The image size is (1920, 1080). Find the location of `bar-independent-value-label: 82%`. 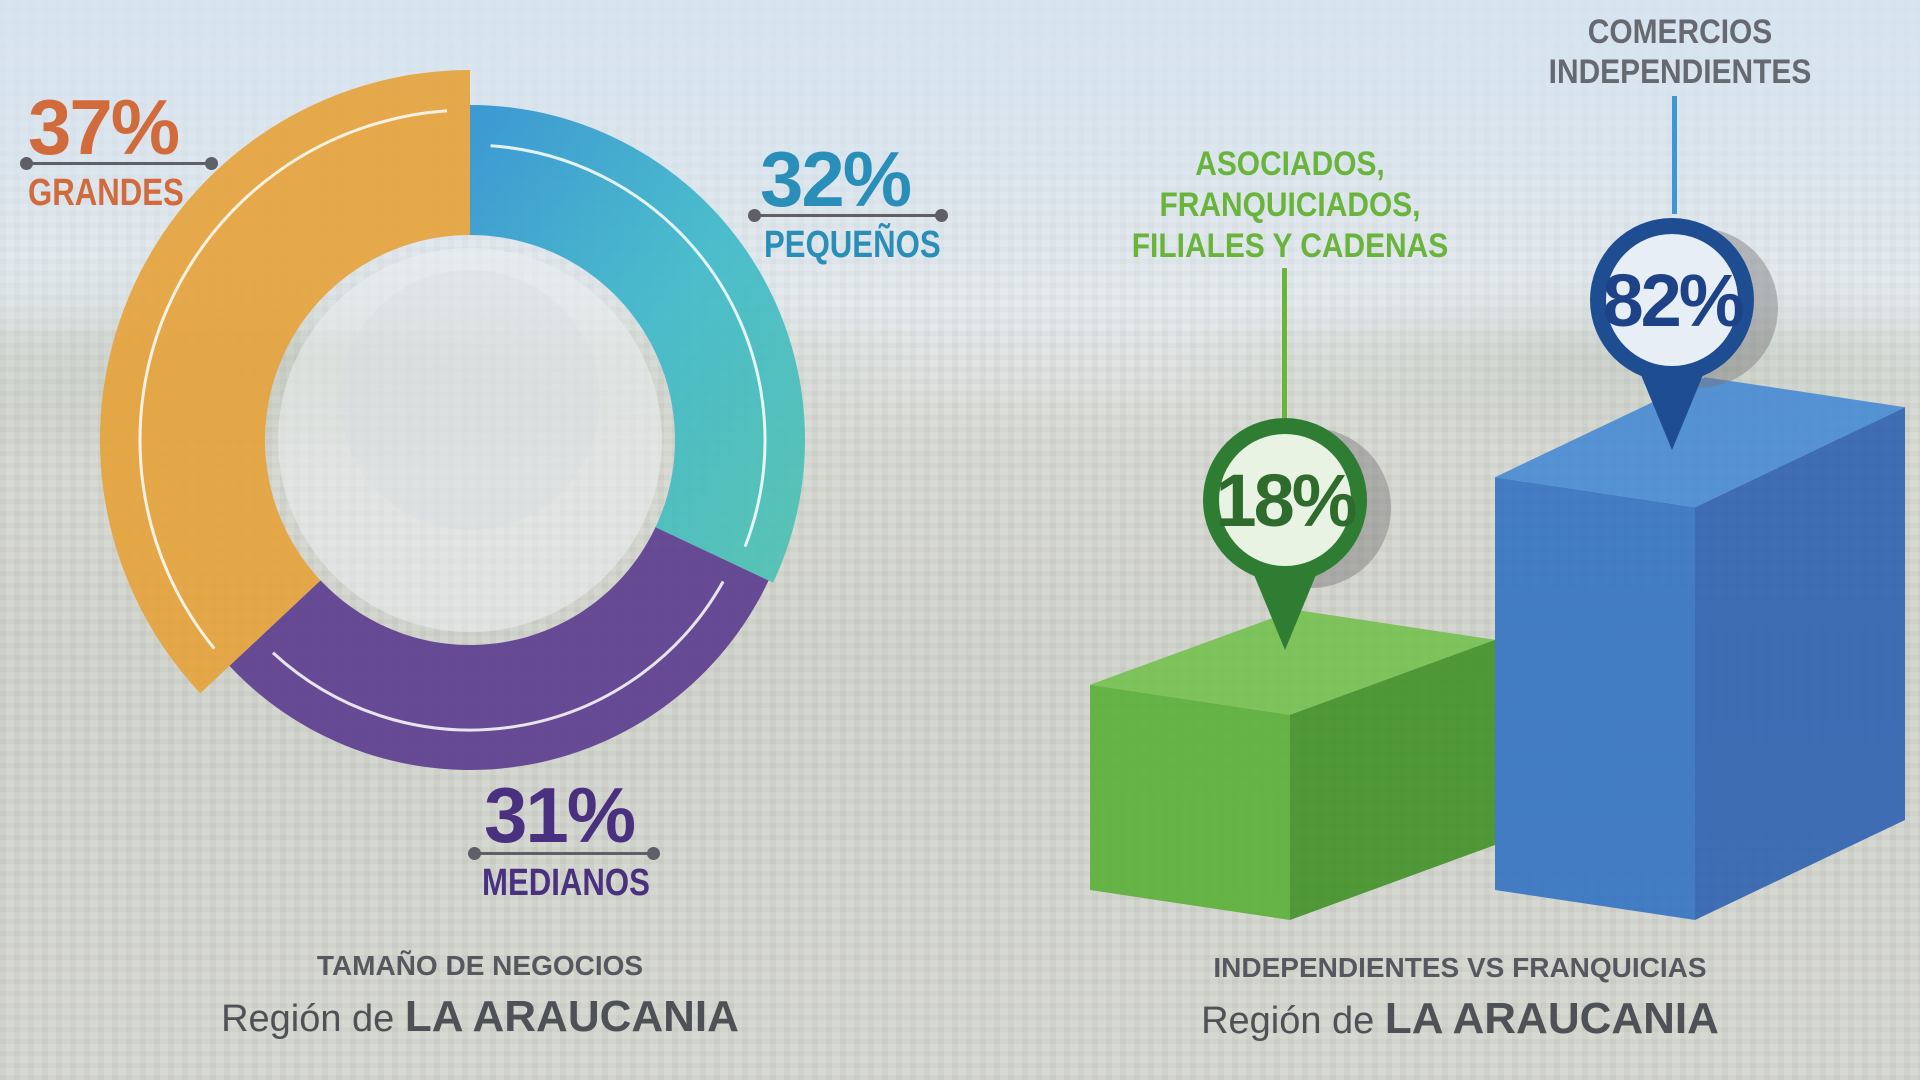

bar-independent-value-label: 82% is located at coordinates (1672, 300).